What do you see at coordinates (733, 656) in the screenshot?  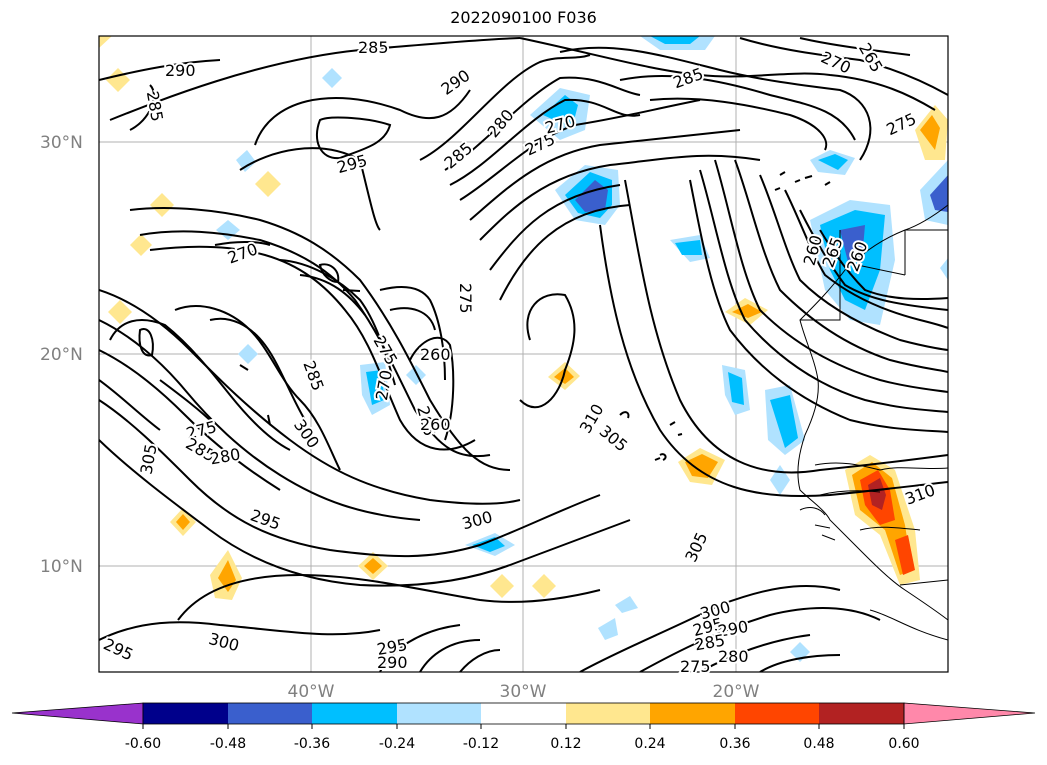 I see `contour-label: 280` at bounding box center [733, 656].